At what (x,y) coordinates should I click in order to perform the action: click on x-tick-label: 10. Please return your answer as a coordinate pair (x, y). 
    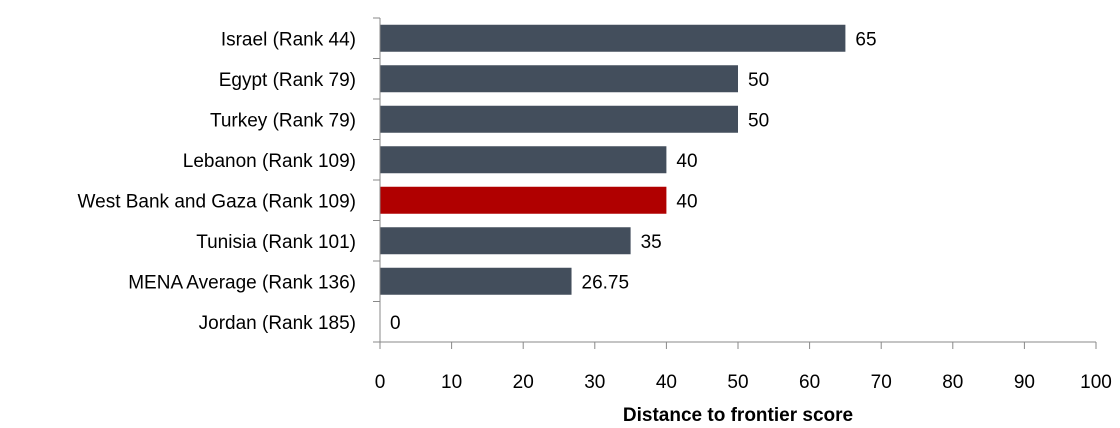
    Looking at the image, I should click on (451, 382).